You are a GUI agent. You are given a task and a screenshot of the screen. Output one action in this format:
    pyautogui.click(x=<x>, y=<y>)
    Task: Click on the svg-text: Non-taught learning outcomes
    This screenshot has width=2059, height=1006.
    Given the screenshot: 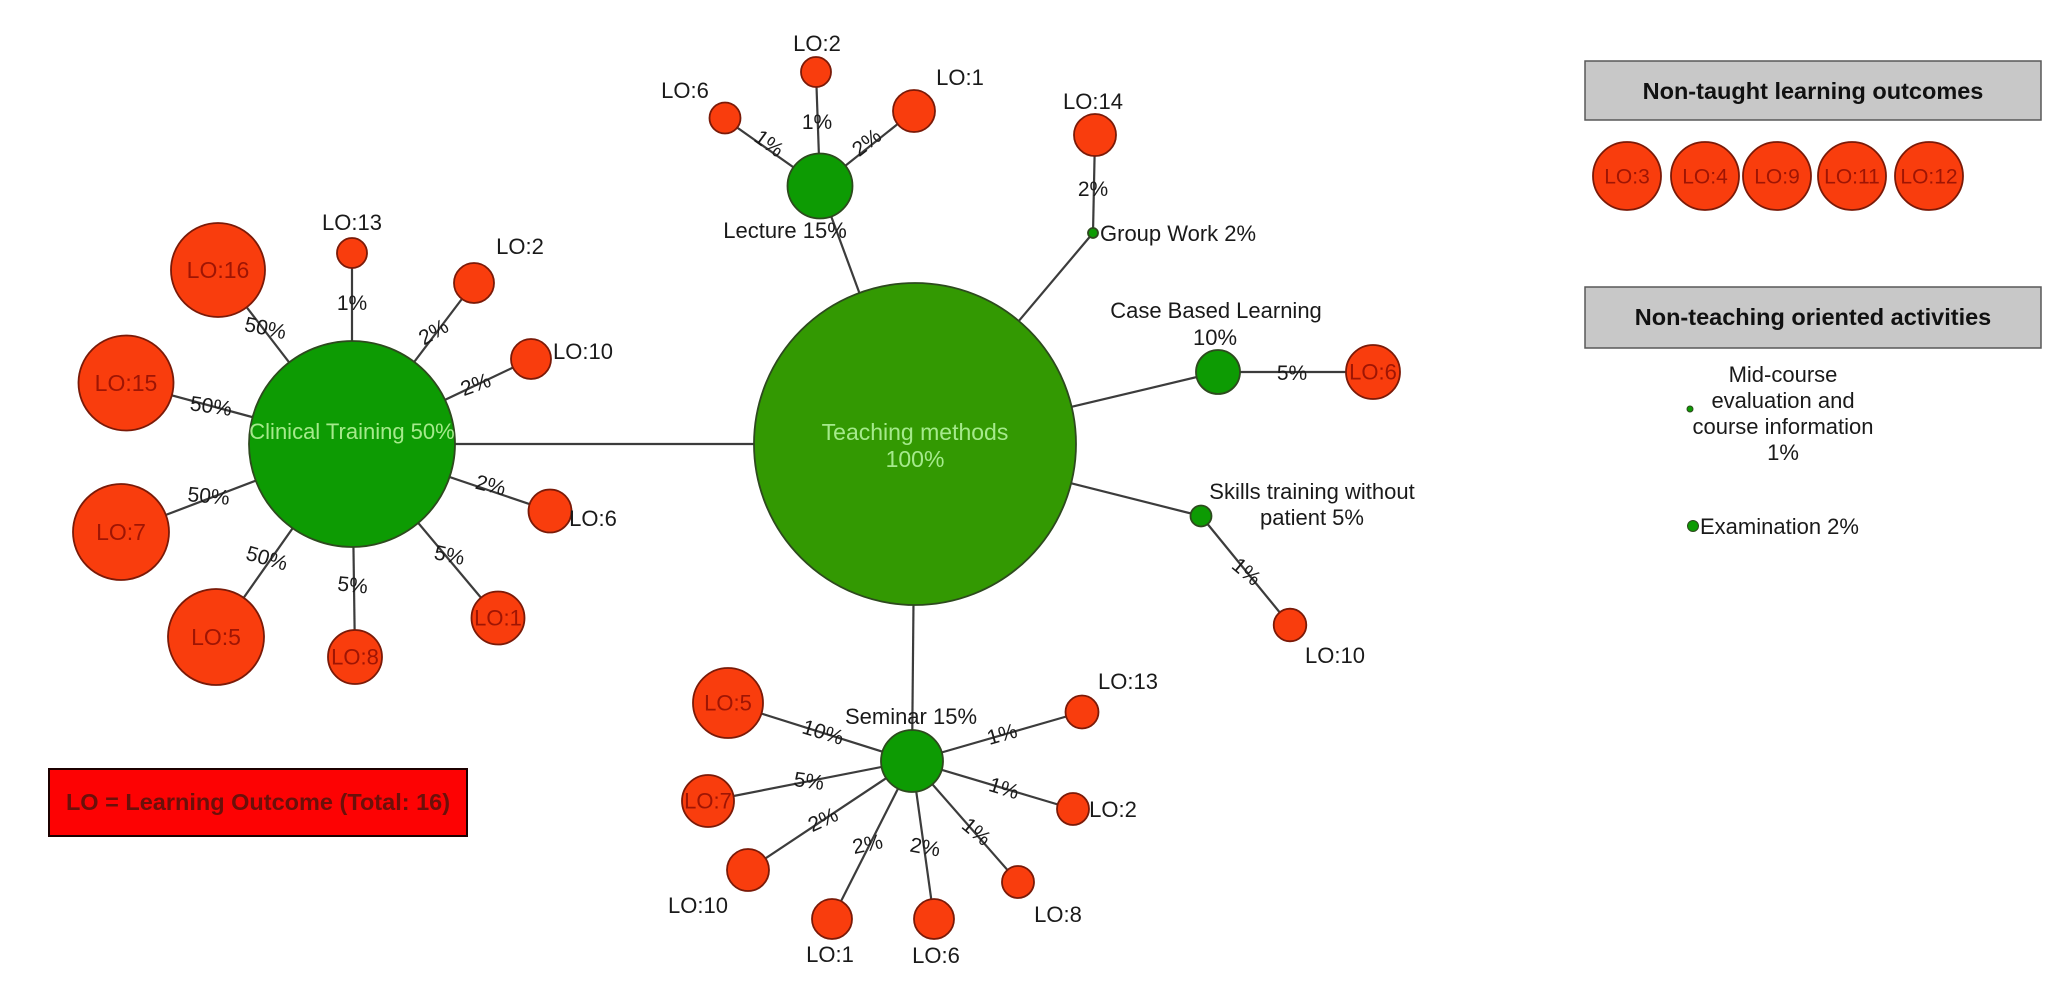 What is the action you would take?
    pyautogui.click(x=1813, y=91)
    